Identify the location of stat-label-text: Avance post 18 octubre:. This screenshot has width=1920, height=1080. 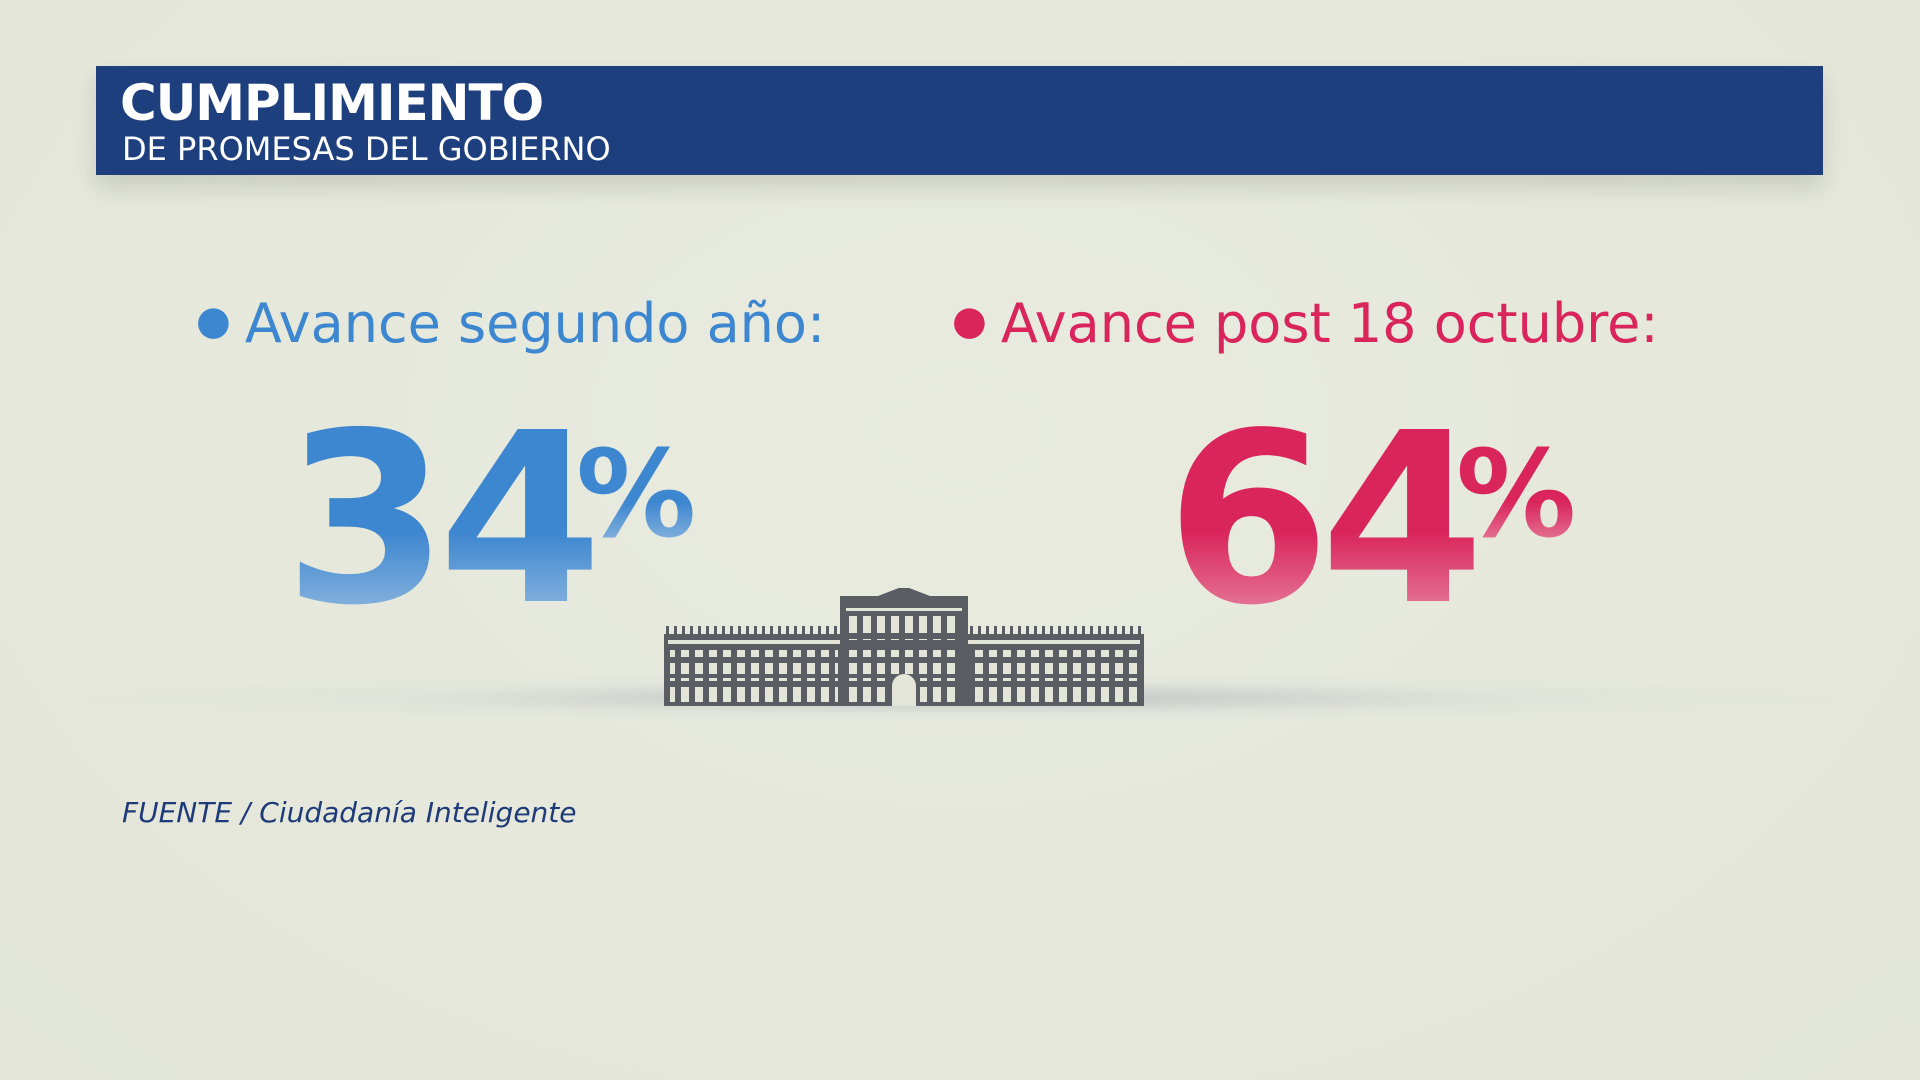
(1329, 323).